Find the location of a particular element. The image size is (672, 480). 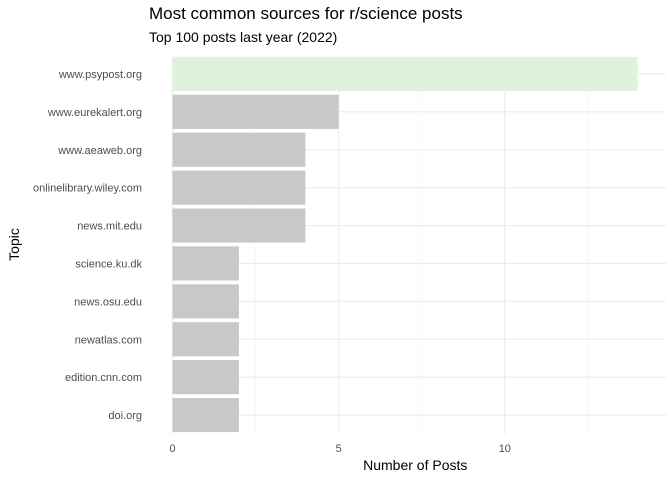

x-tick-labels: 0 5 10 is located at coordinates (340, 449).